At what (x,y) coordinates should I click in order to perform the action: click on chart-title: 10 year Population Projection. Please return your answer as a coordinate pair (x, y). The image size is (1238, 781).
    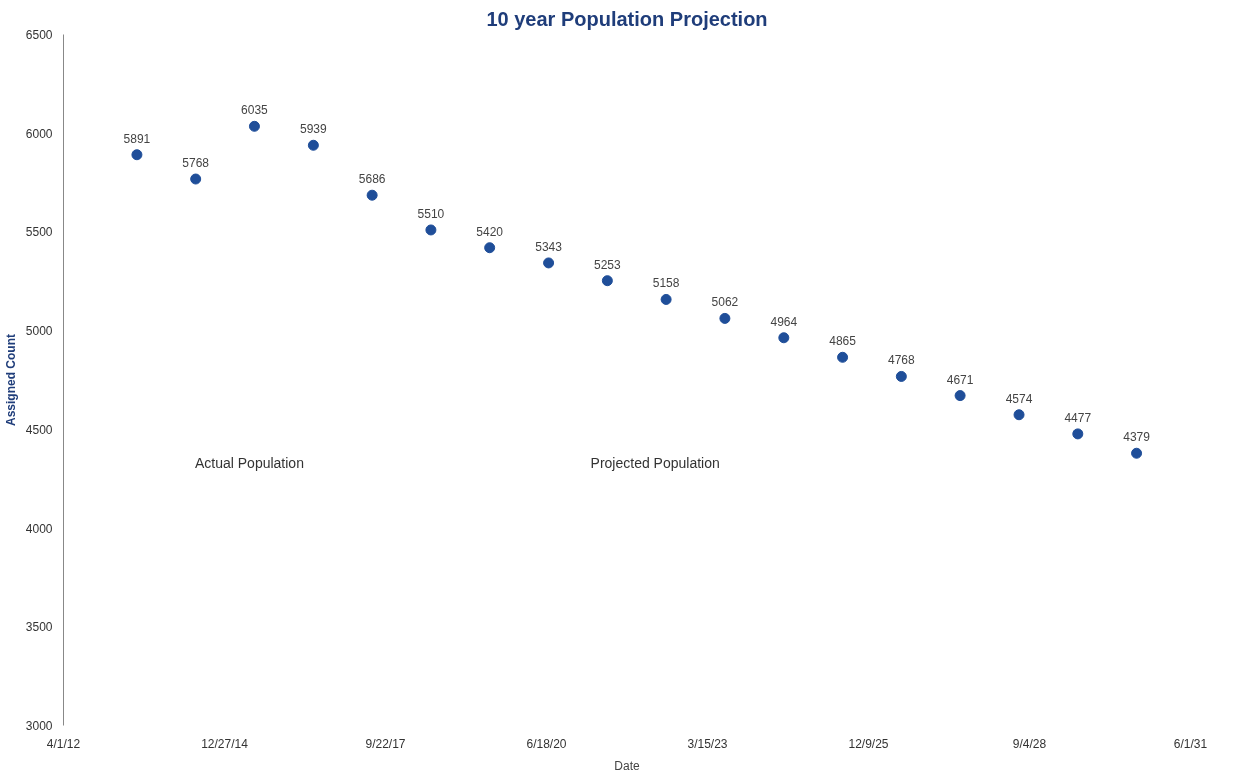
    Looking at the image, I should click on (627, 18).